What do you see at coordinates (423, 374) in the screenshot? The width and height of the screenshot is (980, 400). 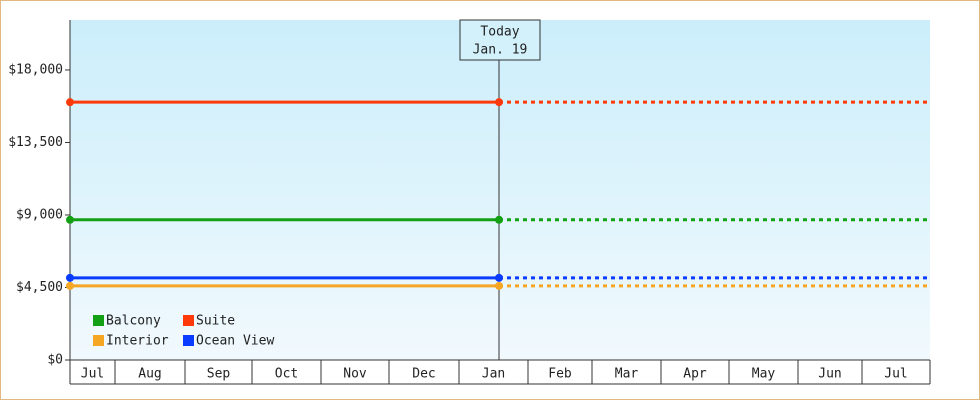 I see `x-tick-label: Dec` at bounding box center [423, 374].